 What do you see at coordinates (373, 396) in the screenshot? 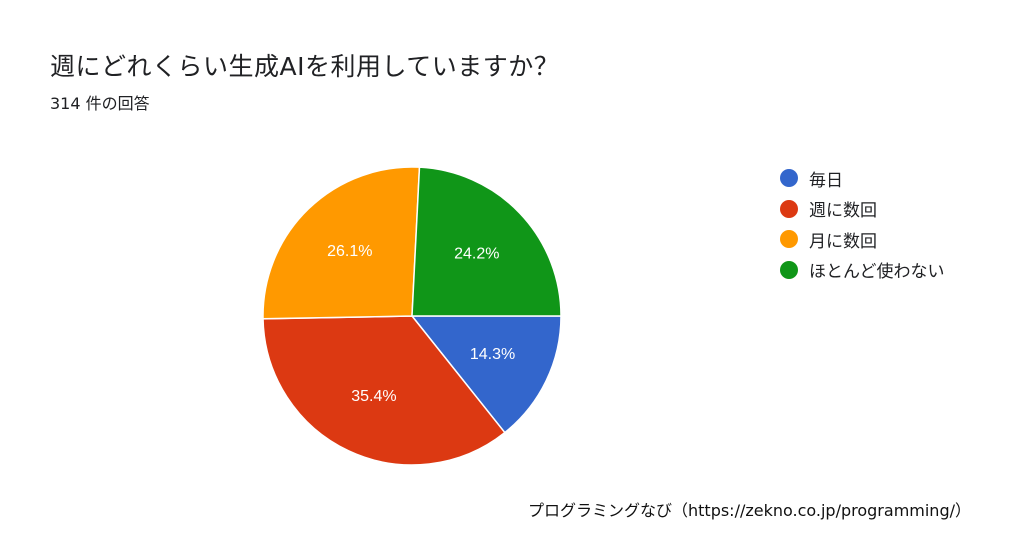
I see `pie-label-few-times-a-week: 35.4%` at bounding box center [373, 396].